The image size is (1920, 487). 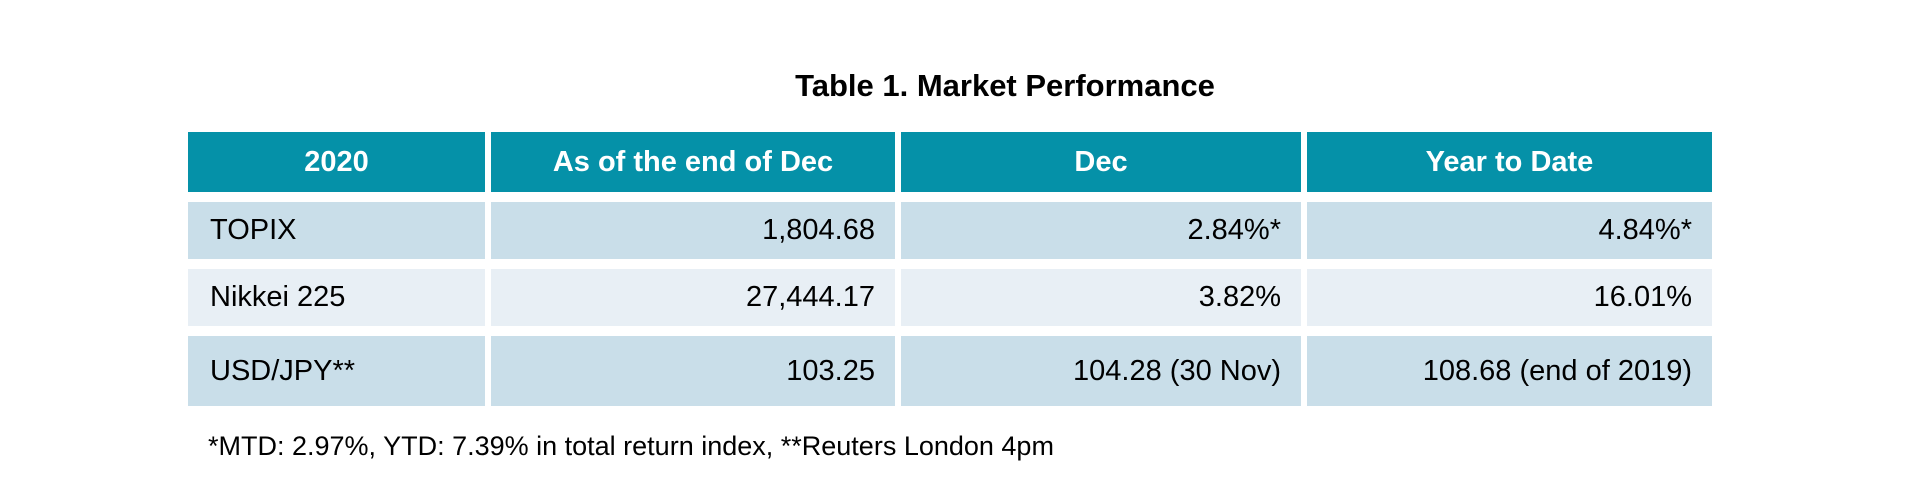 What do you see at coordinates (1005, 85) in the screenshot?
I see `table-title: Table 1. Market Performance` at bounding box center [1005, 85].